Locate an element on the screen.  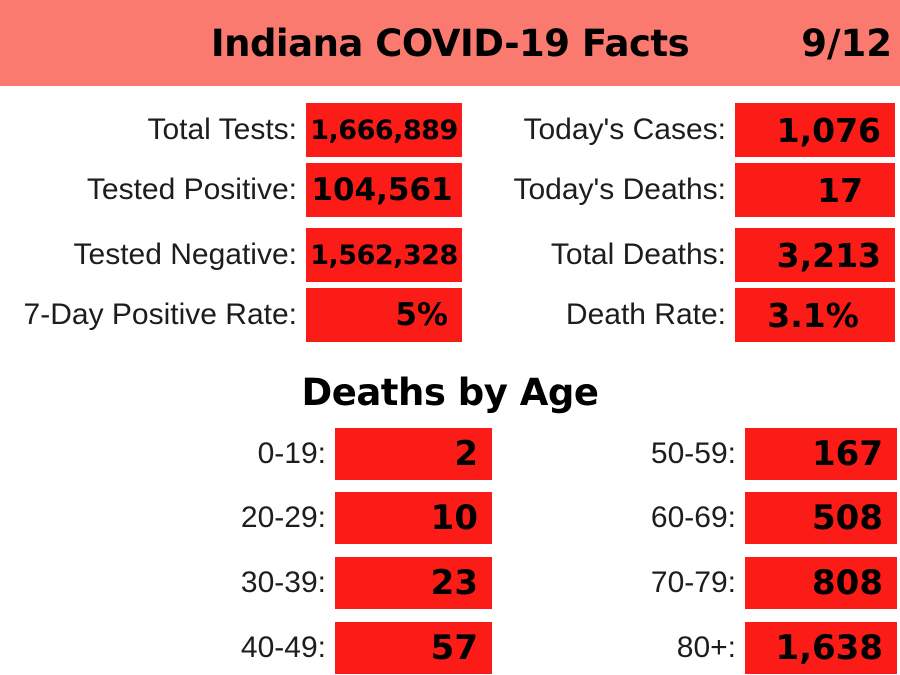
page-title: Indiana COVID-19 Facts is located at coordinates (450, 43).